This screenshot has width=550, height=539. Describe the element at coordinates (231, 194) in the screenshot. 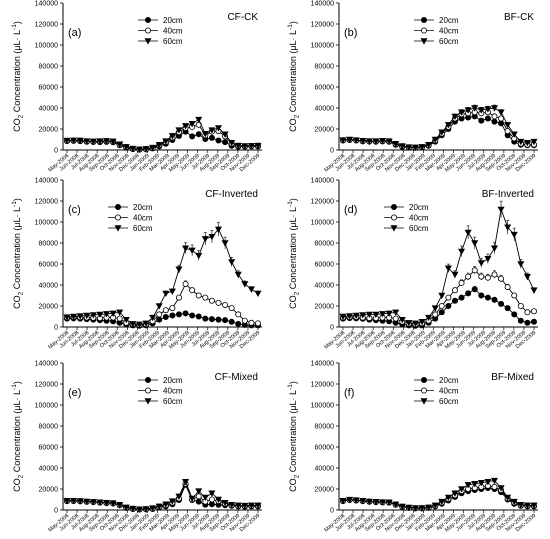

I see `panel-title: CF-Inverted` at that location.